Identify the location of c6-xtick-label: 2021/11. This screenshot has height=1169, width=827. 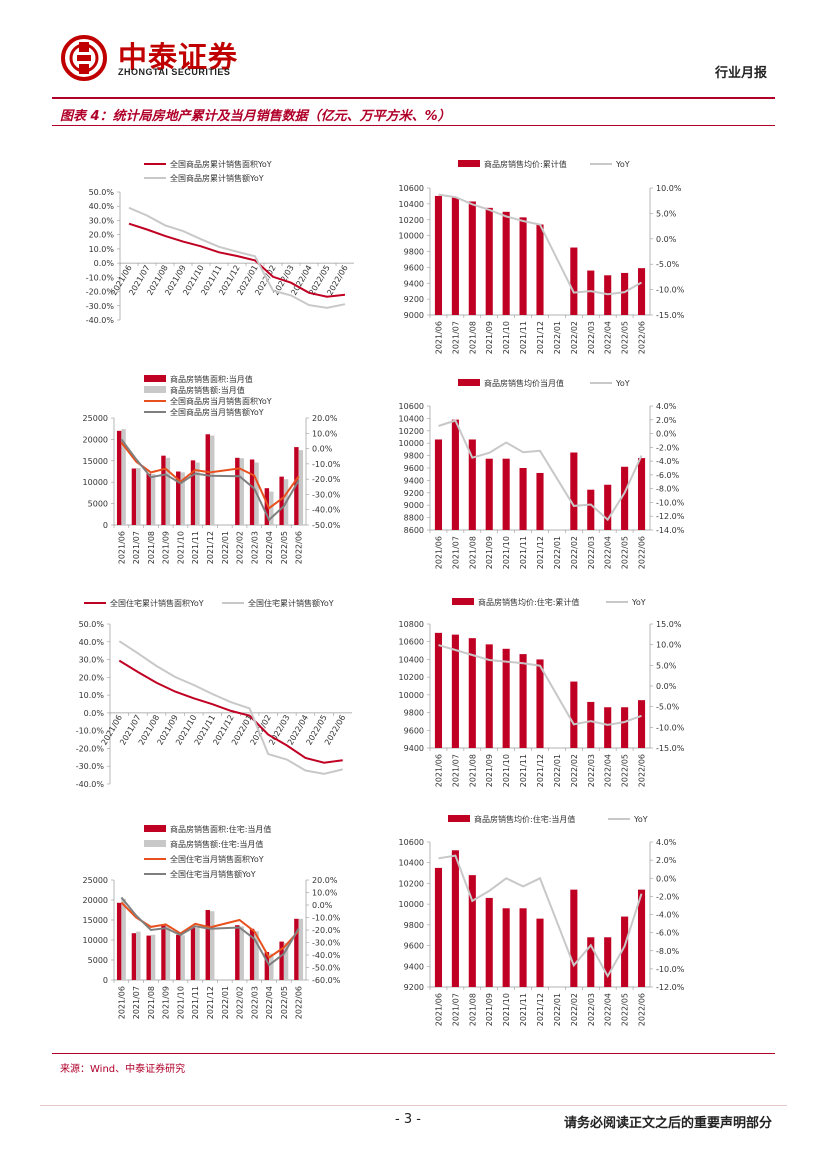
(523, 770).